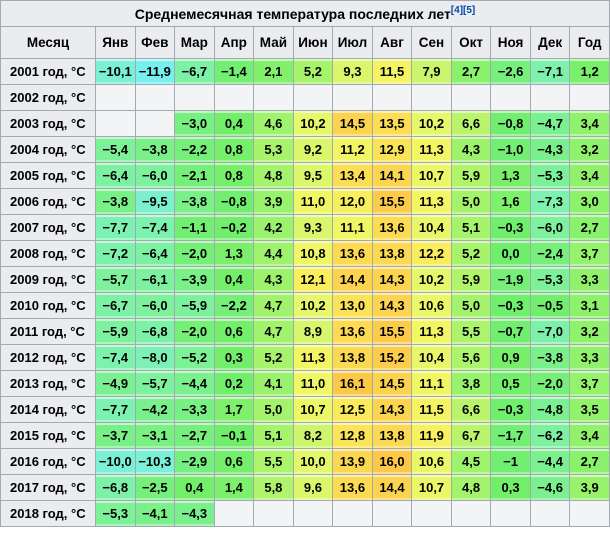 This screenshot has height=543, width=610. What do you see at coordinates (313, 487) in the screenshot?
I see `temperature-cell: 9,6` at bounding box center [313, 487].